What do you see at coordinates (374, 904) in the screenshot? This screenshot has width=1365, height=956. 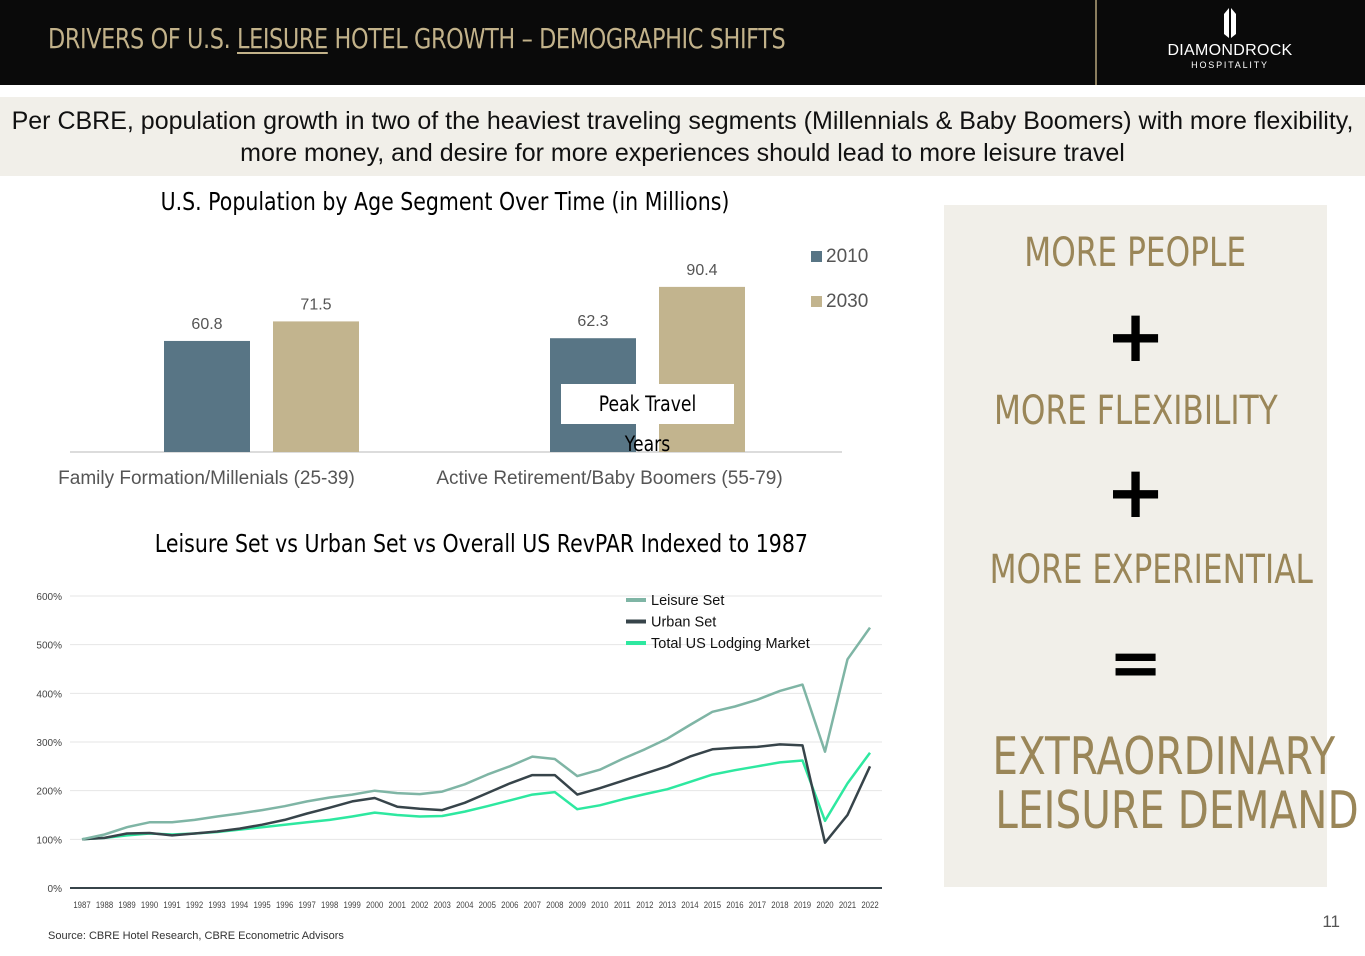 I see `x-tick-label: 2000` at bounding box center [374, 904].